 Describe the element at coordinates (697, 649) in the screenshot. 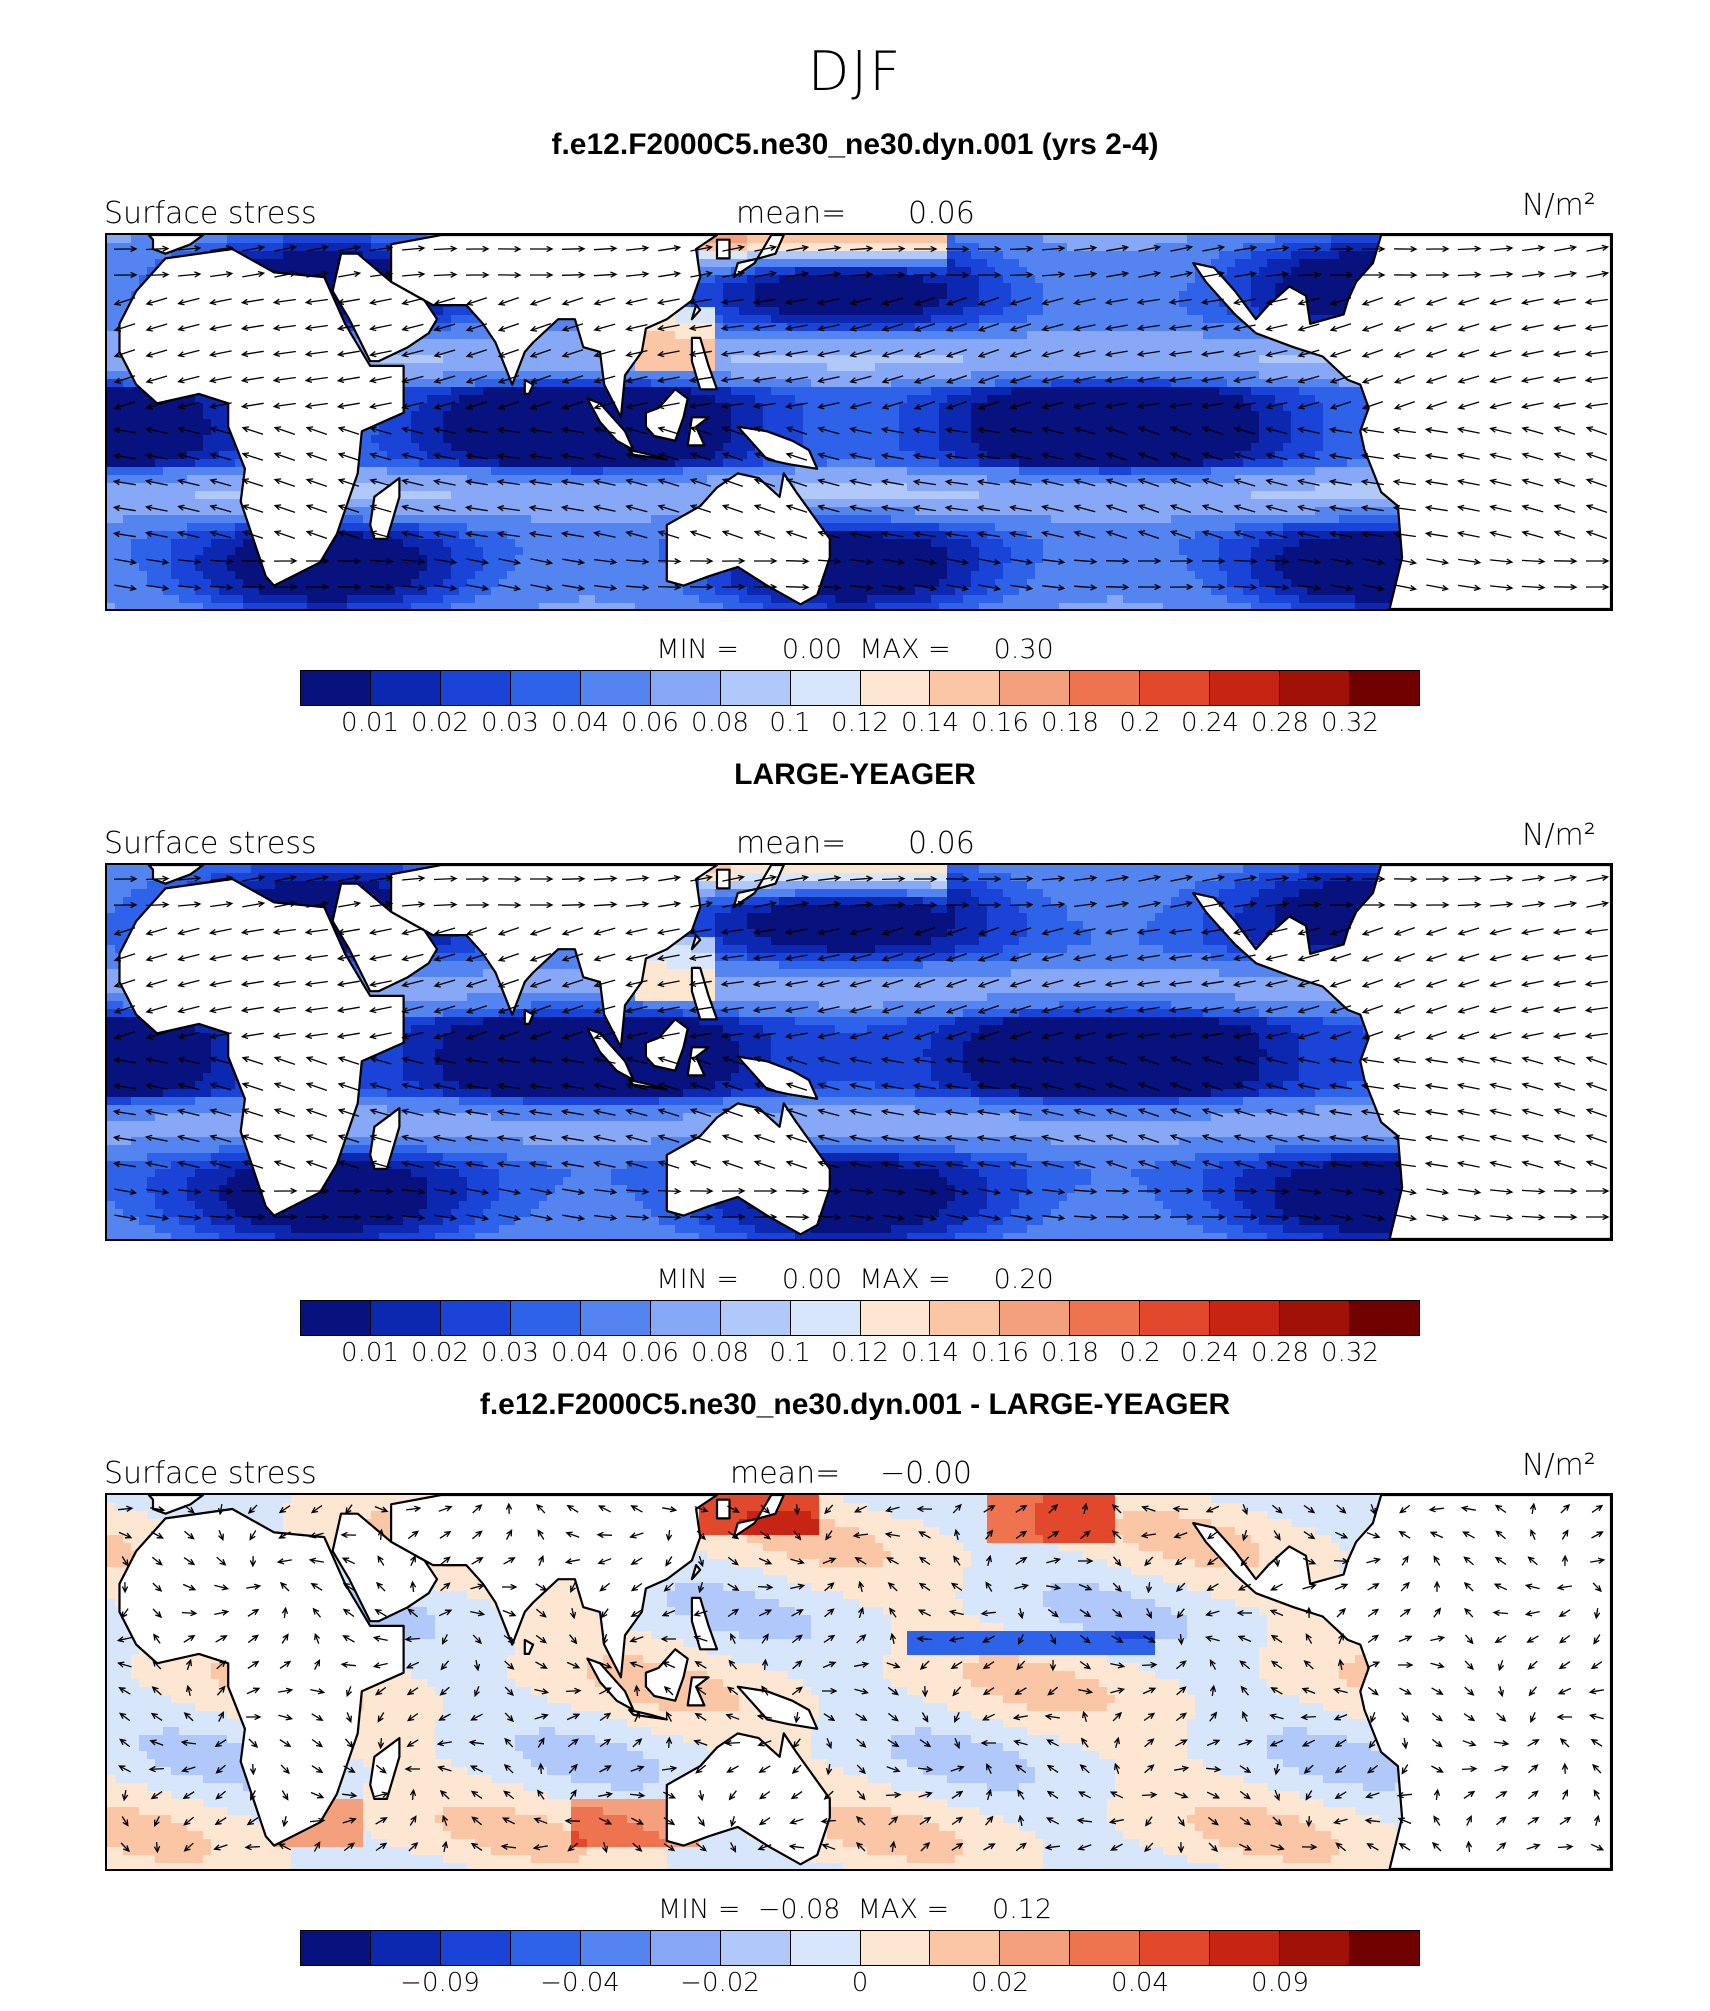

I see `panel-1-min-label: MIN =` at that location.